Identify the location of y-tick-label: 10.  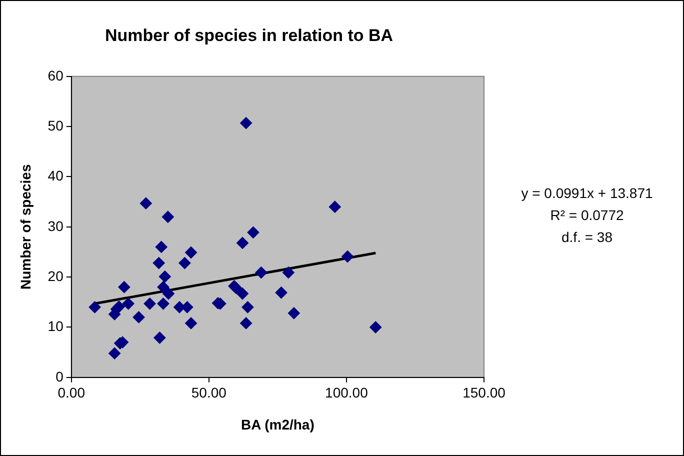
(56, 326).